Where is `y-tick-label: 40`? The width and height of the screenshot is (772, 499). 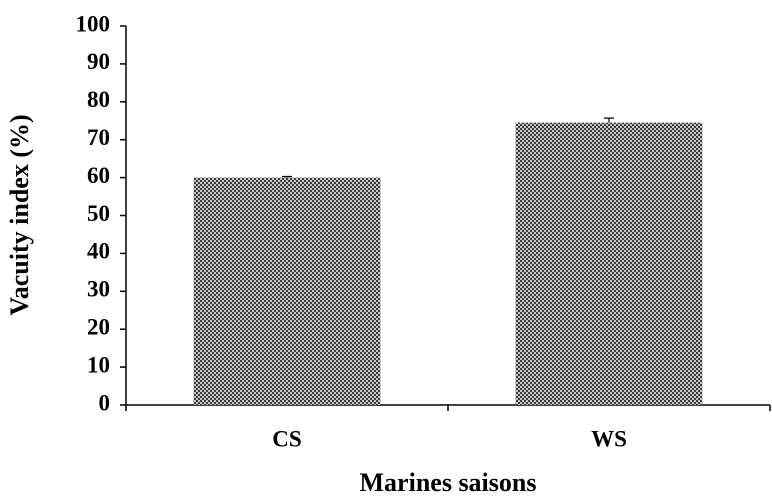 y-tick-label: 40 is located at coordinates (98, 251).